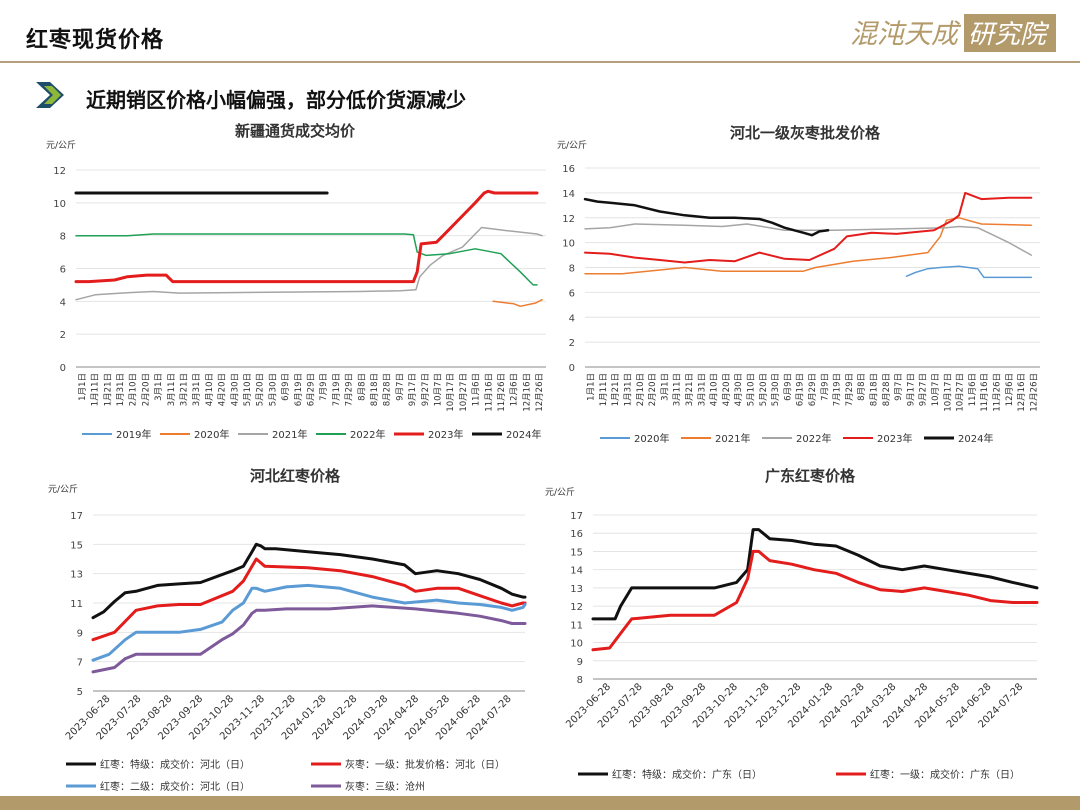 This screenshot has width=1080, height=810. What do you see at coordinates (572, 368) in the screenshot?
I see `y-tick-label: 0` at bounding box center [572, 368].